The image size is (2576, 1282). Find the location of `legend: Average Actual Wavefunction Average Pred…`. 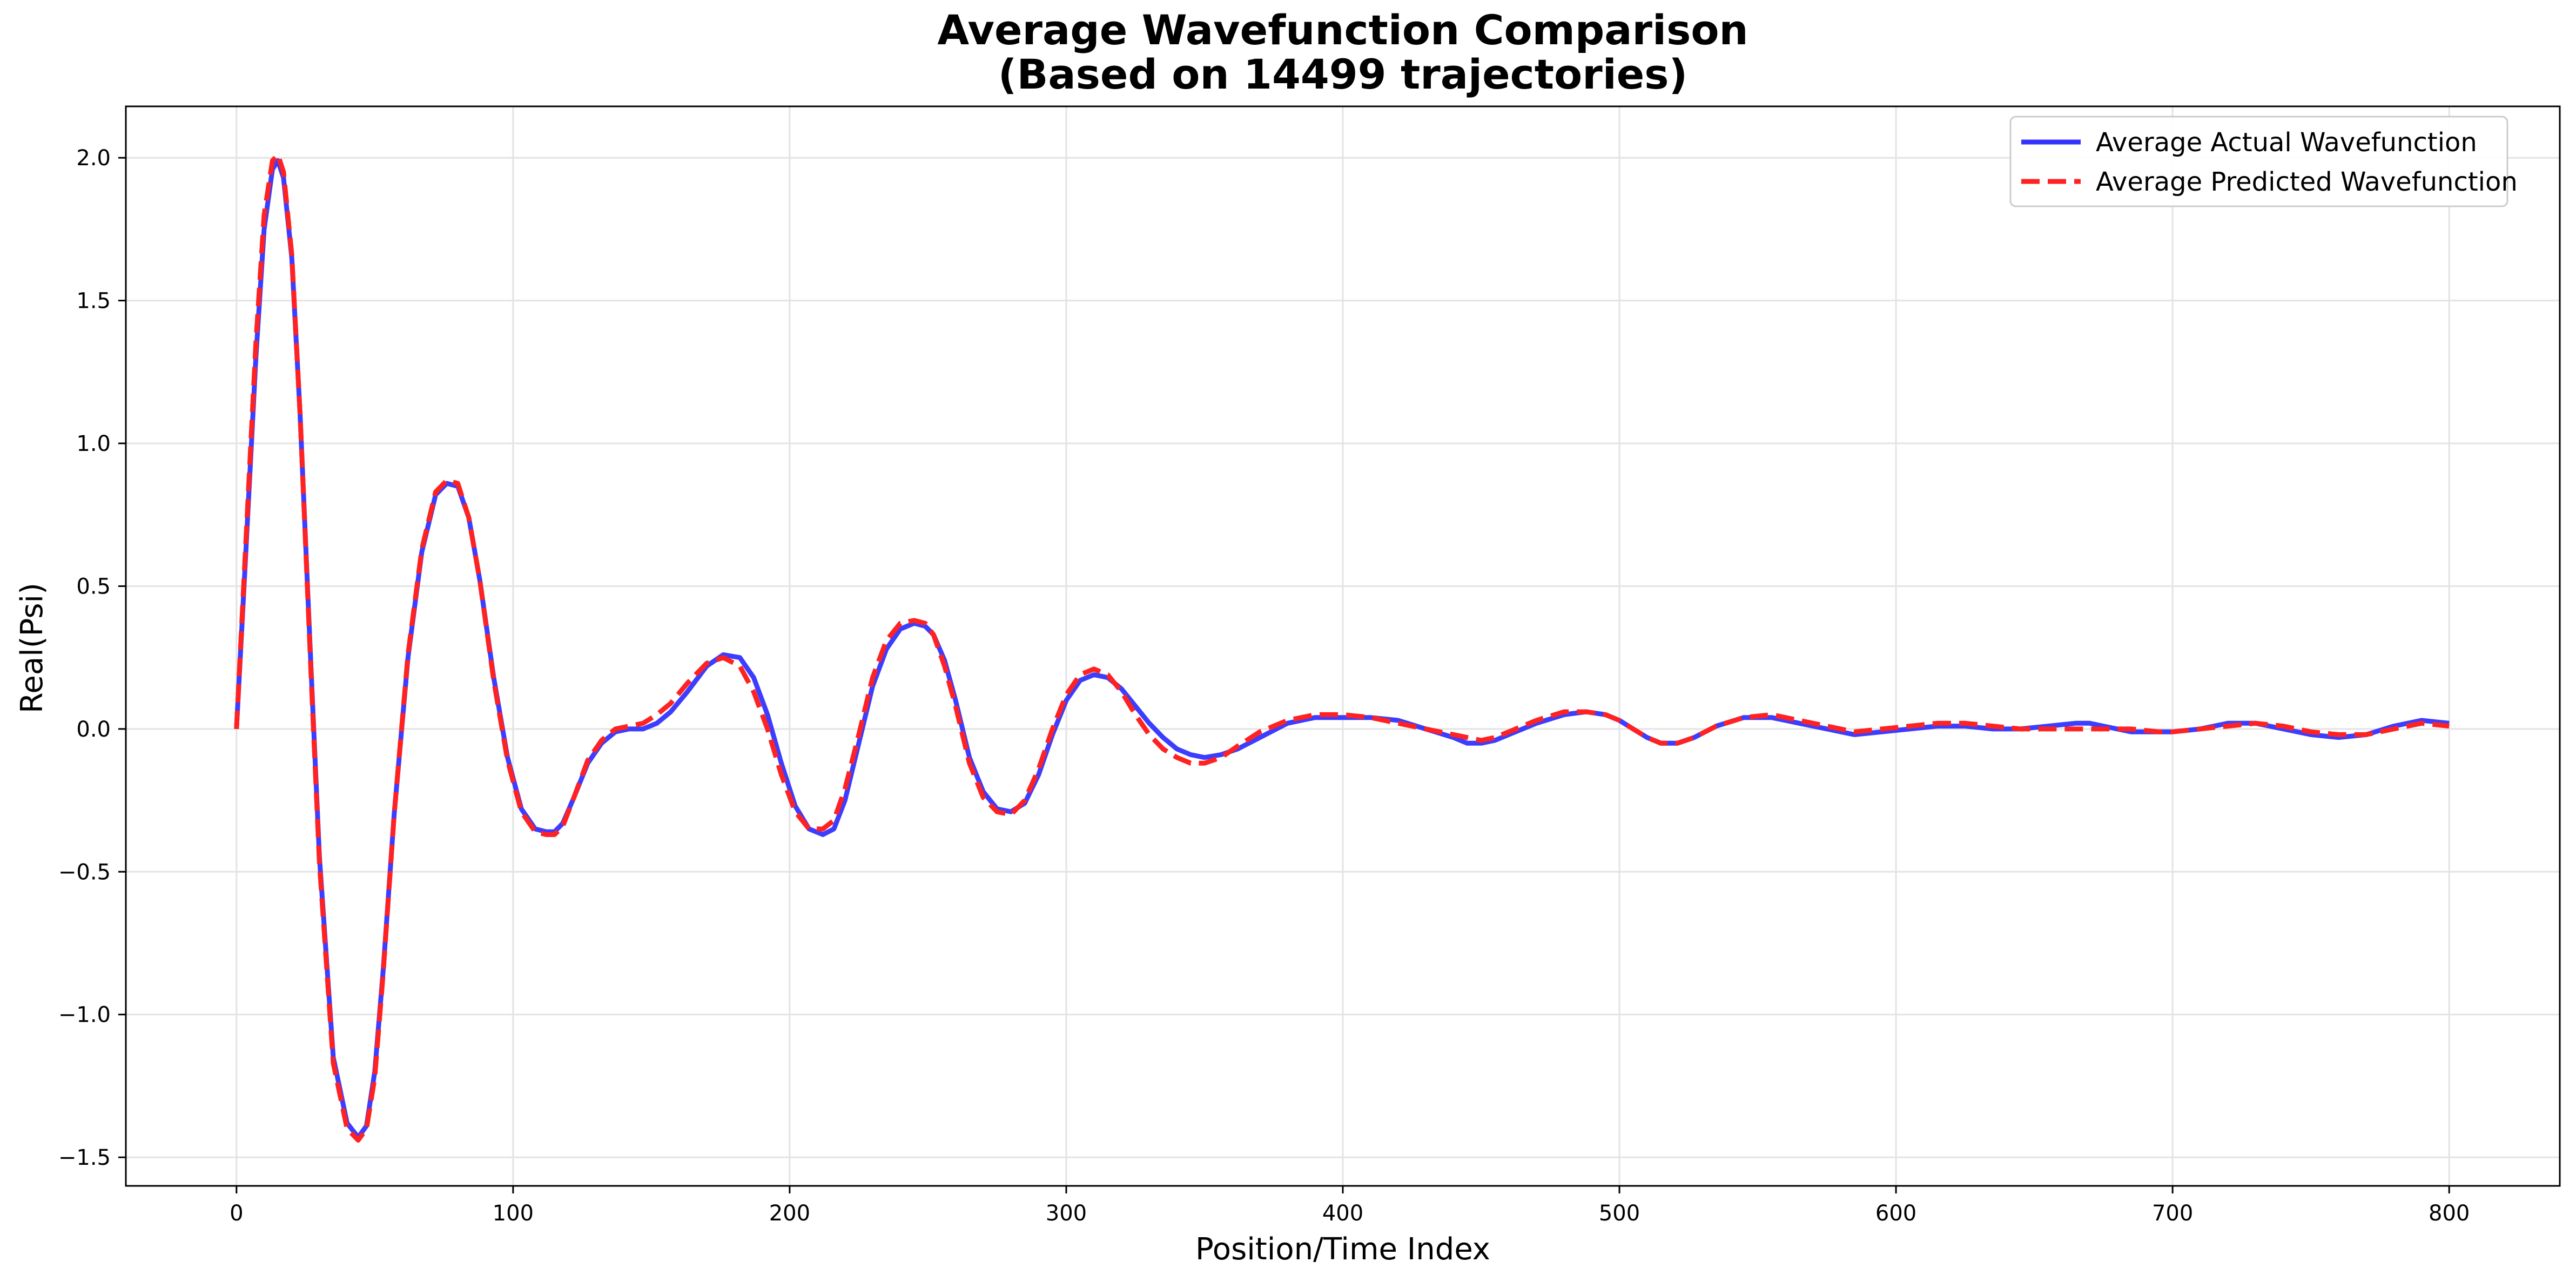

legend: Average Actual Wavefunction Average Pred… is located at coordinates (2263, 161).